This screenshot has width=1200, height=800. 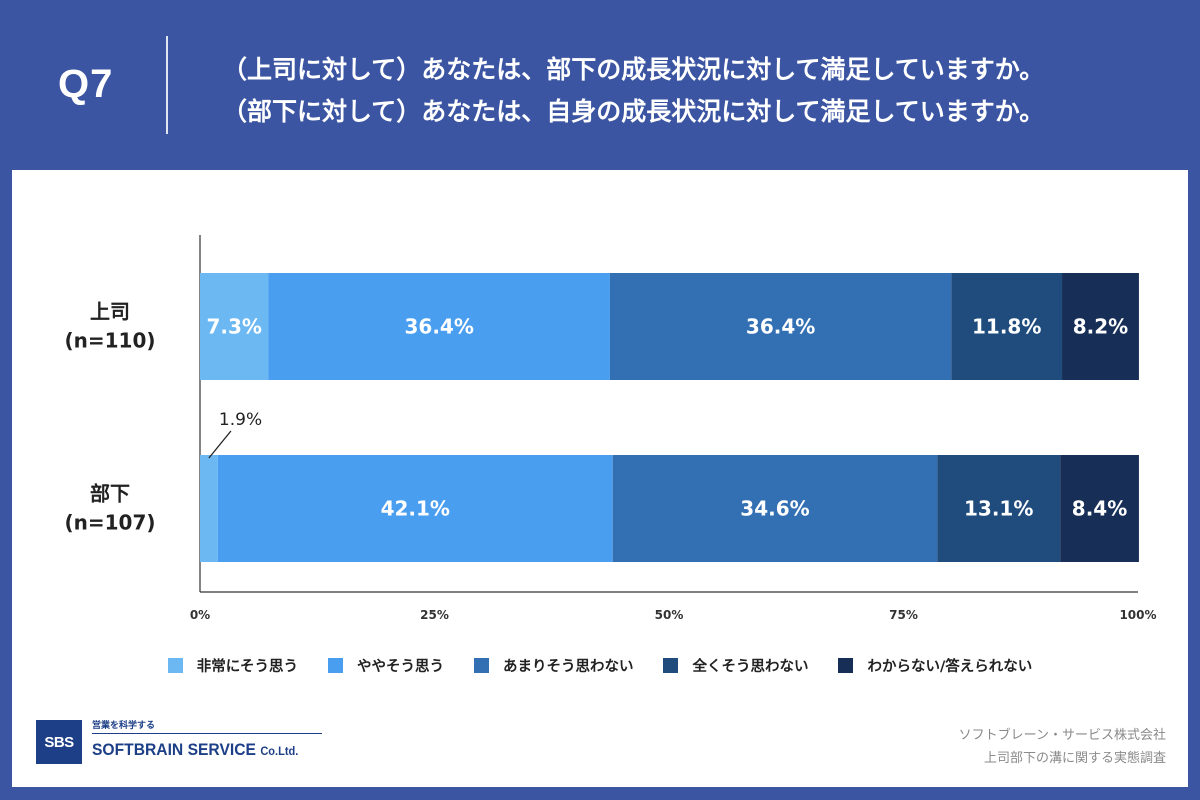 I want to click on data-label: 8.4%, so click(x=1099, y=509).